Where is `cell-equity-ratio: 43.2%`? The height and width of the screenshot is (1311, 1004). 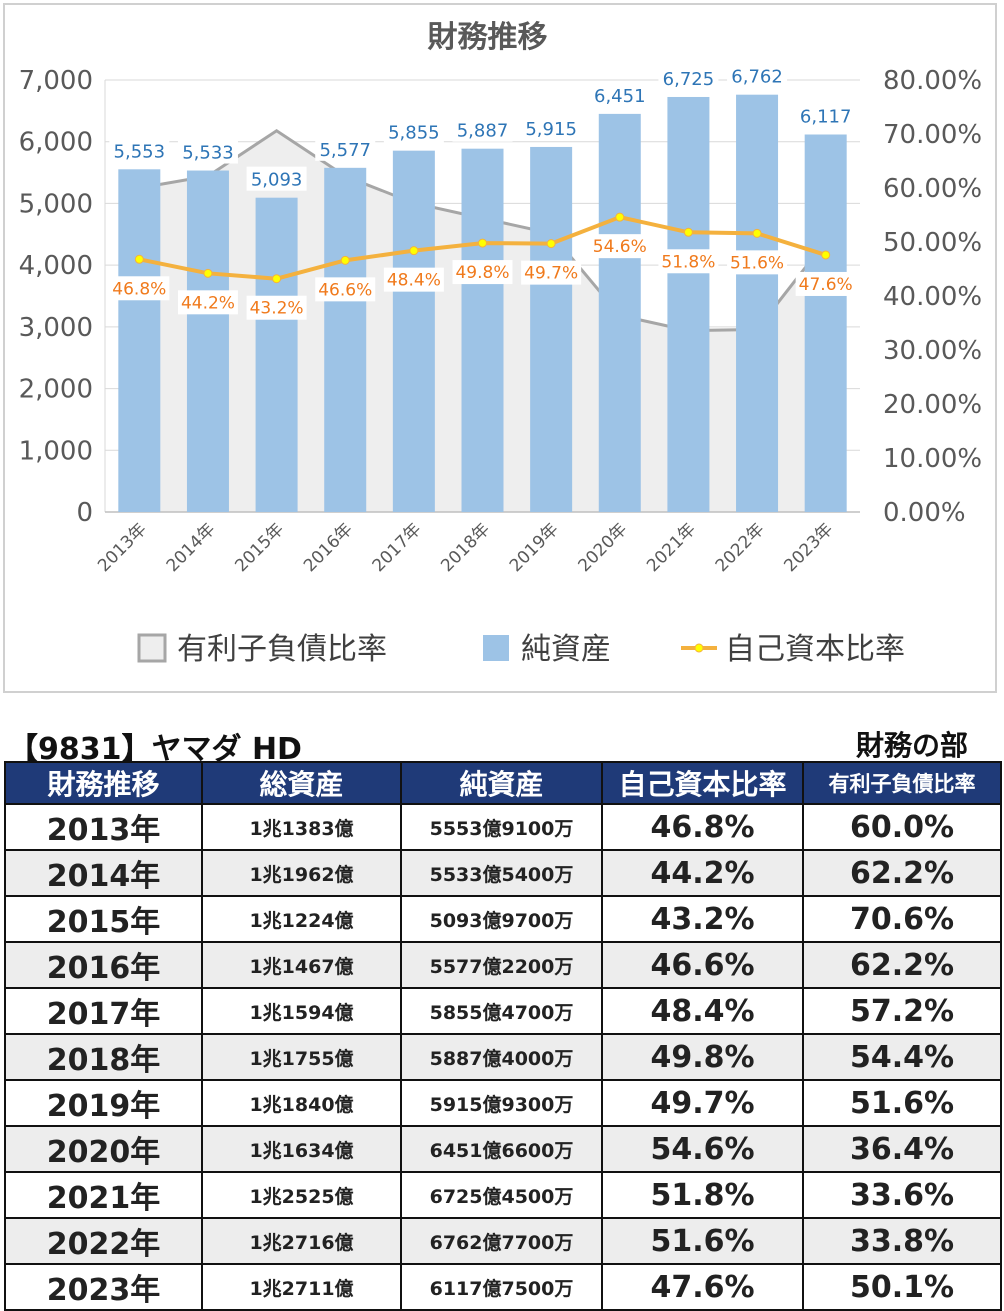 cell-equity-ratio: 43.2% is located at coordinates (702, 919).